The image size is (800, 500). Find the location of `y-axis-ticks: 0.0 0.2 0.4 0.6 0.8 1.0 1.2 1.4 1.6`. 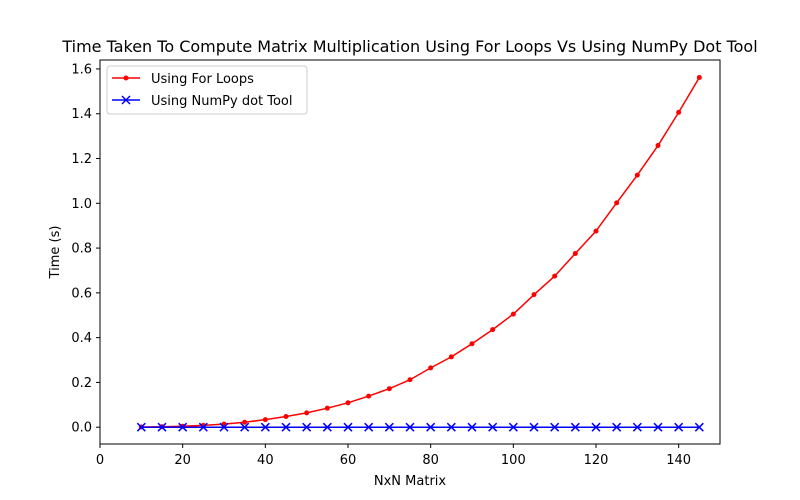

y-axis-ticks: 0.0 0.2 0.4 0.6 0.8 1.0 1.2 1.4 1.6 is located at coordinates (85, 249).